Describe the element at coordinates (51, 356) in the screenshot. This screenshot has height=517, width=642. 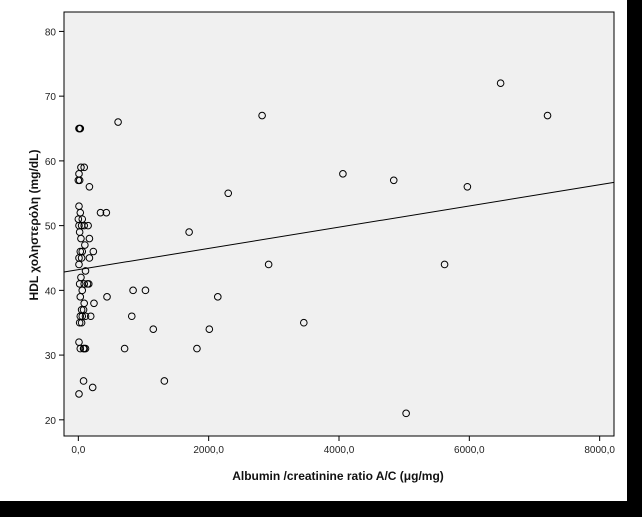
I see `y-tick-label: 30` at that location.